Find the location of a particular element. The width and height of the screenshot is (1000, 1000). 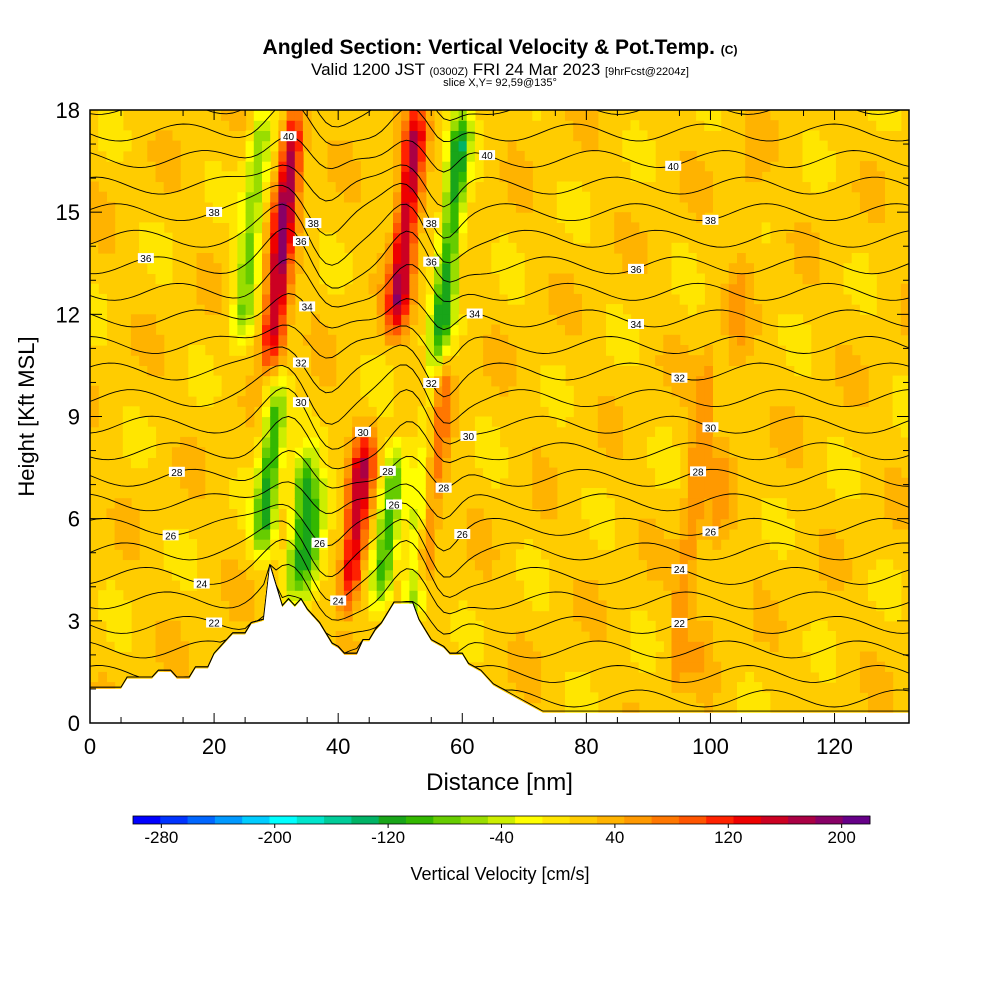

isentrope-label: 32 is located at coordinates (432, 384).